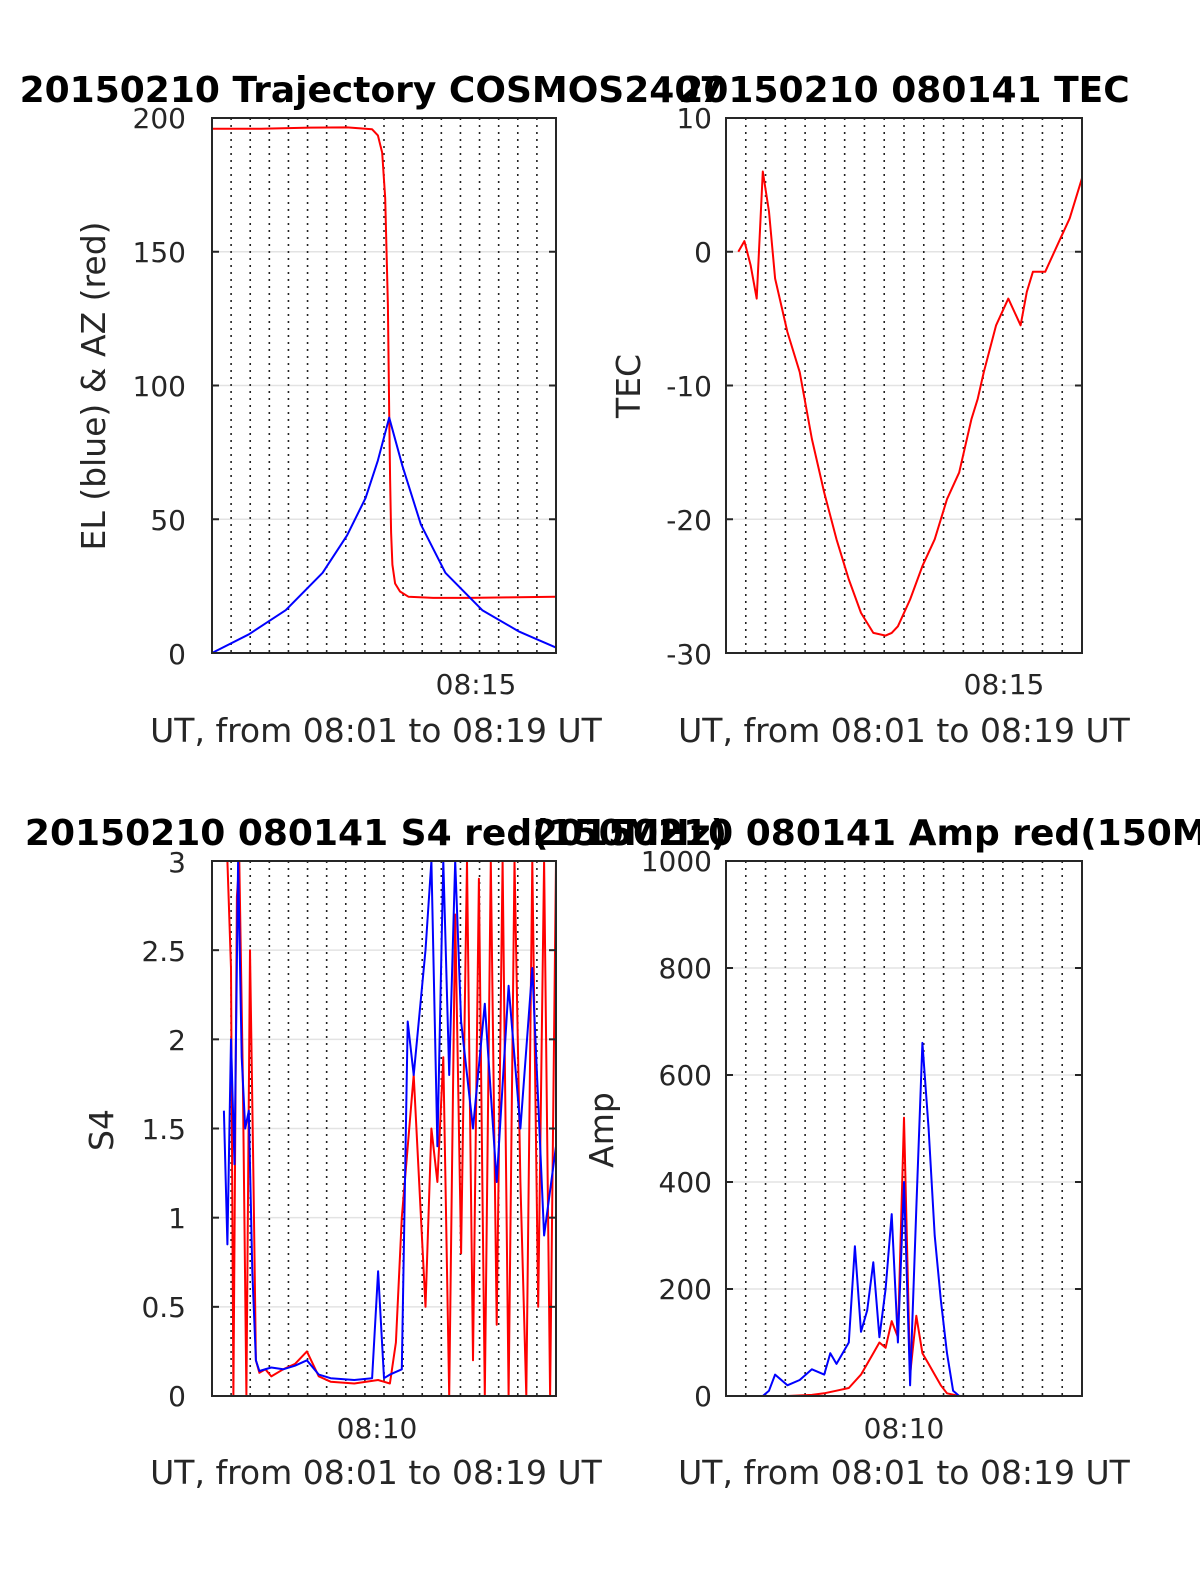 The width and height of the screenshot is (1200, 1575). Describe the element at coordinates (384, 535) in the screenshot. I see `traj-series-line-blue` at that location.